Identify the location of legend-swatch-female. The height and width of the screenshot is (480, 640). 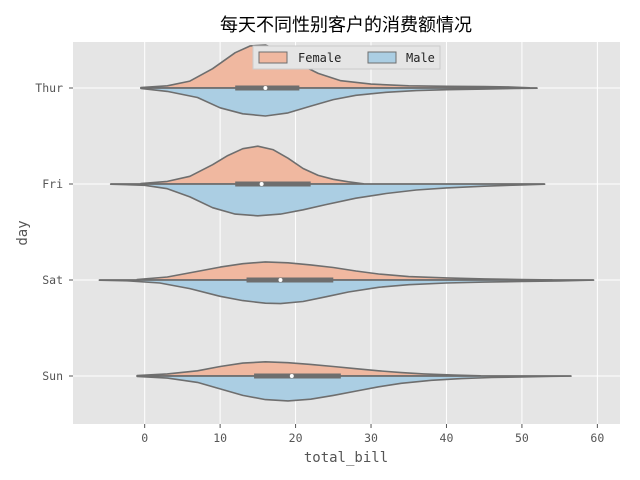
(273, 57).